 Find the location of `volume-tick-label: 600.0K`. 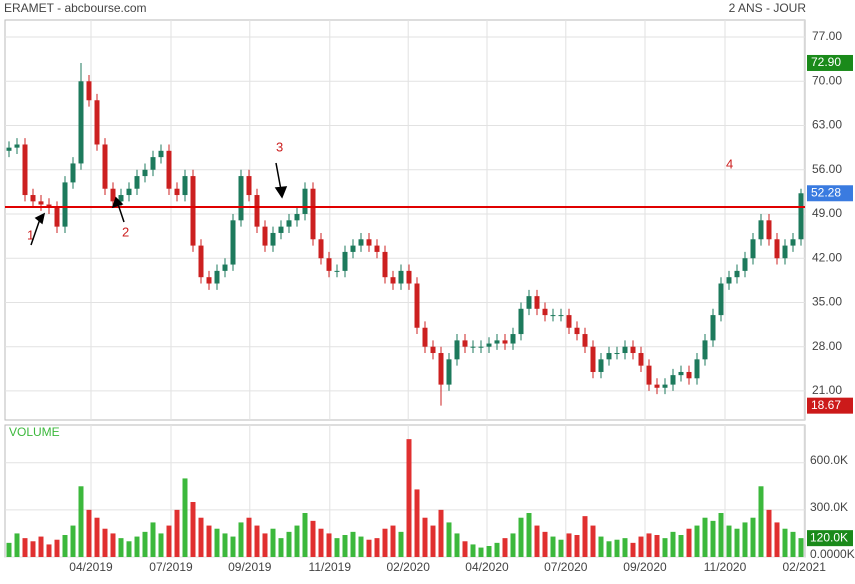

volume-tick-label: 600.0K is located at coordinates (829, 460).